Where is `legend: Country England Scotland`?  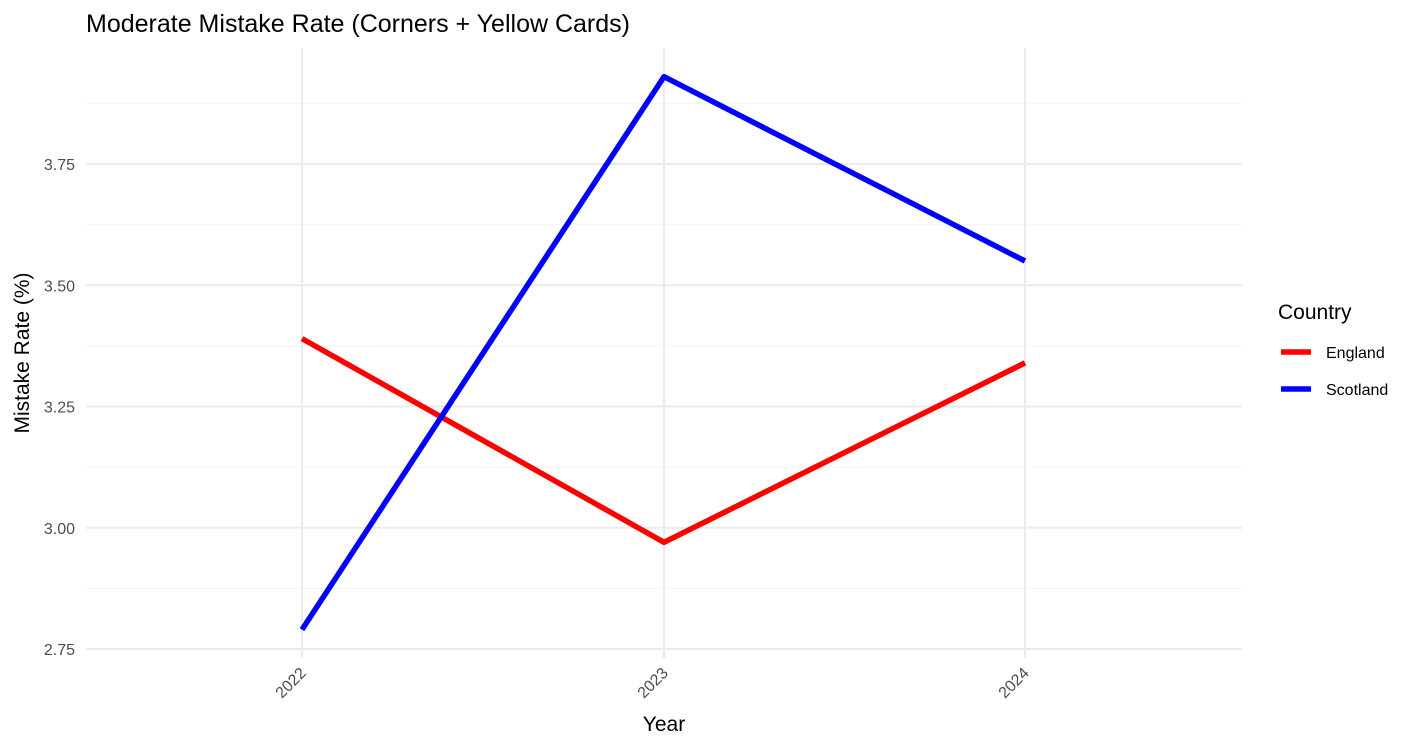
legend: Country England Scotland is located at coordinates (1333, 350).